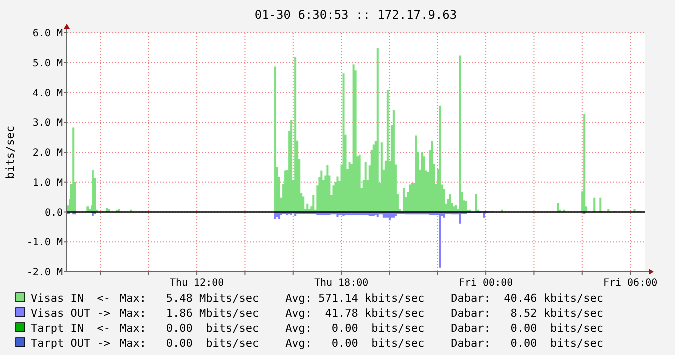 Image resolution: width=675 pixels, height=355 pixels. I want to click on y-tick-label: 4.0 M, so click(47, 94).